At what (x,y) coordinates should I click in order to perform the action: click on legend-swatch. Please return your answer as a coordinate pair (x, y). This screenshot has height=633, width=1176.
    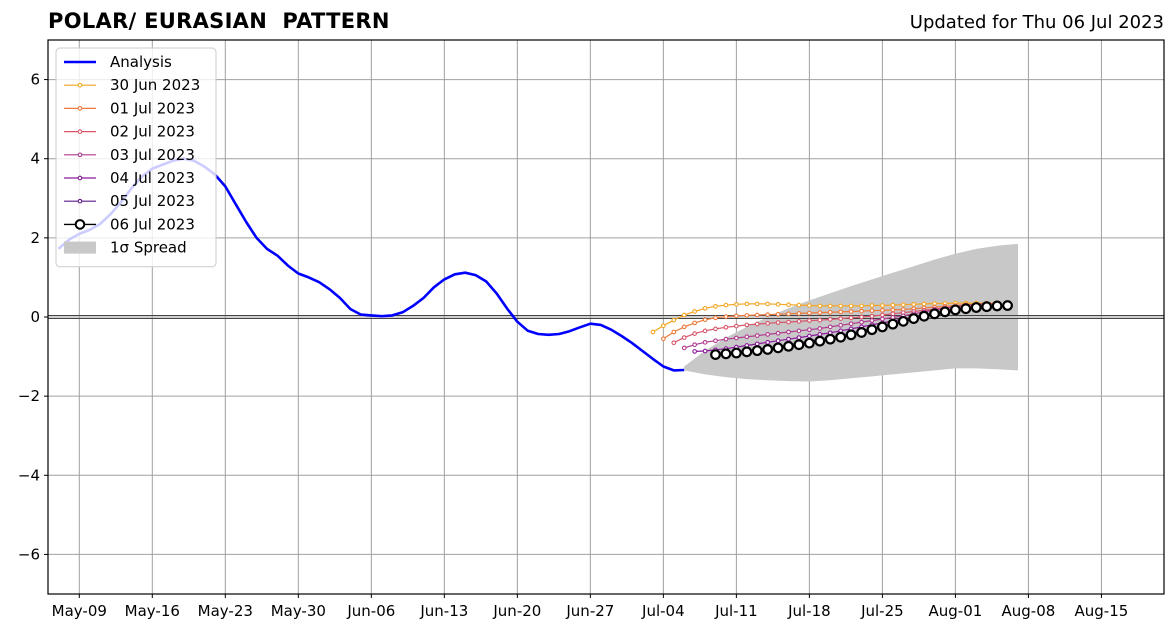
    Looking at the image, I should click on (80, 247).